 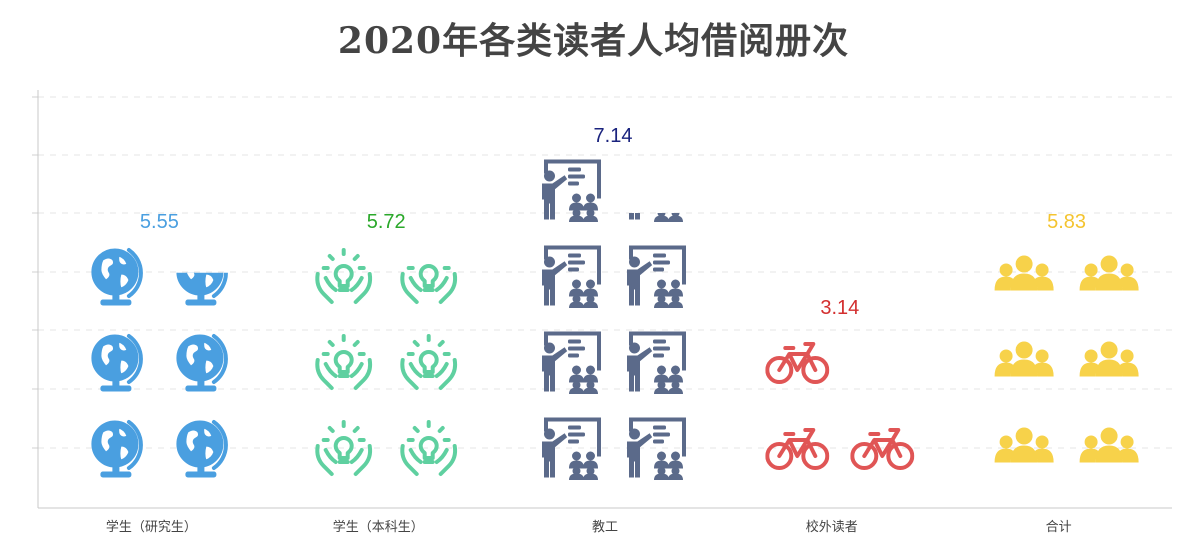 What do you see at coordinates (589, 527) in the screenshot?
I see `x-tick-labels: 学生（研究生） 学生（本科生） 教工 校外读者 合计` at bounding box center [589, 527].